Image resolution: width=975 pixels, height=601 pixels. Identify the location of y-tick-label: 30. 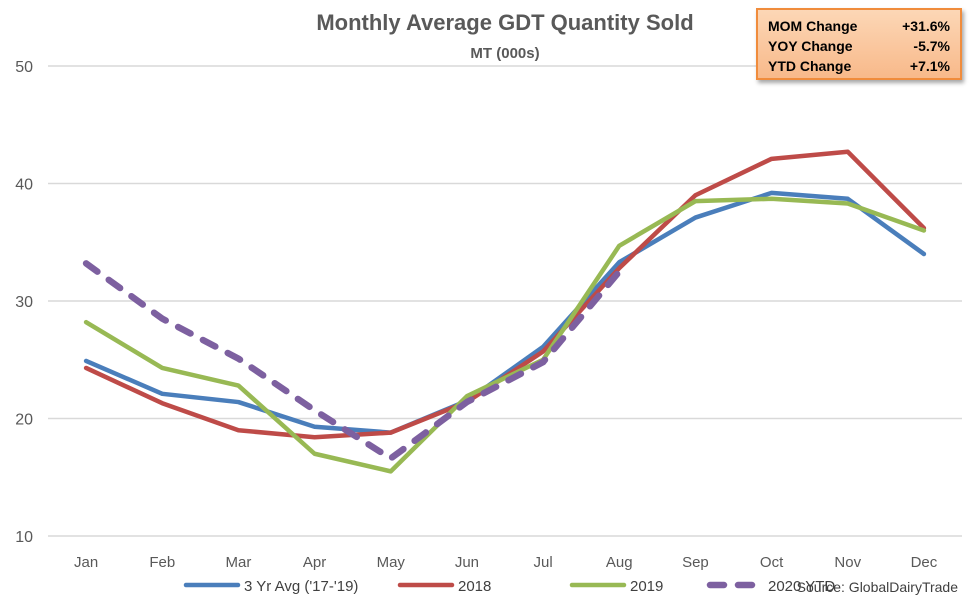
(24, 302).